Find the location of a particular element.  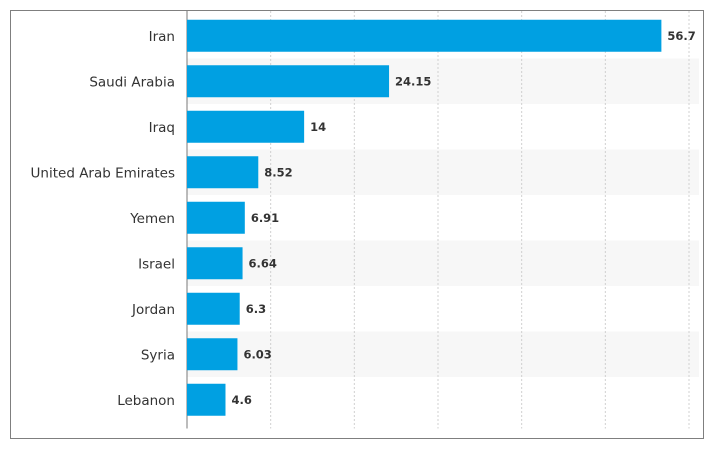

category-label: Israel is located at coordinates (156, 264).